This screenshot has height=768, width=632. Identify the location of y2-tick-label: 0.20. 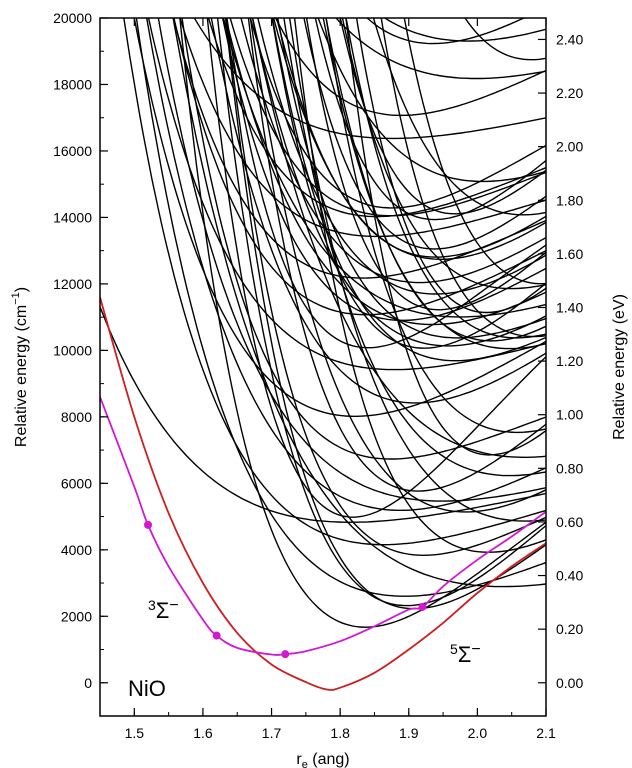
(569, 629).